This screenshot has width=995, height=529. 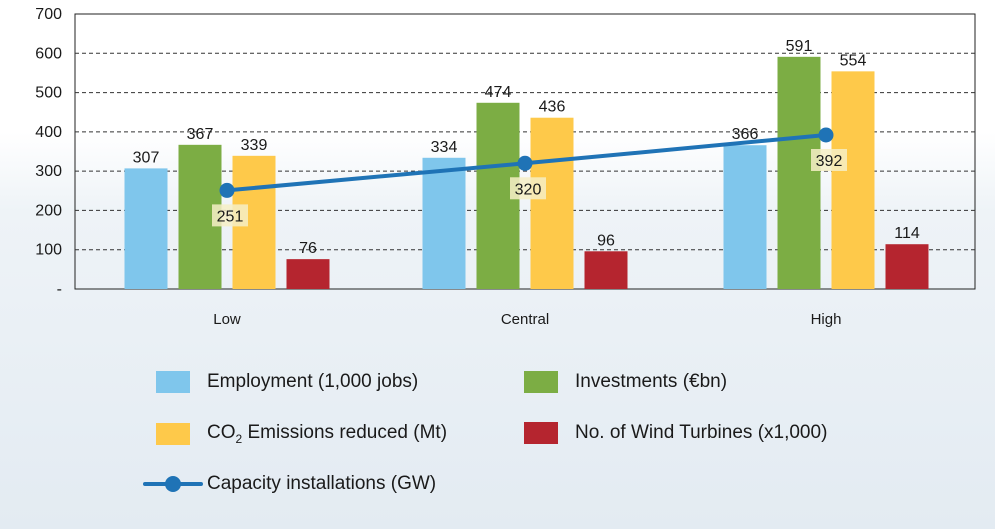 I want to click on y-tick-label: 100, so click(x=48, y=250).